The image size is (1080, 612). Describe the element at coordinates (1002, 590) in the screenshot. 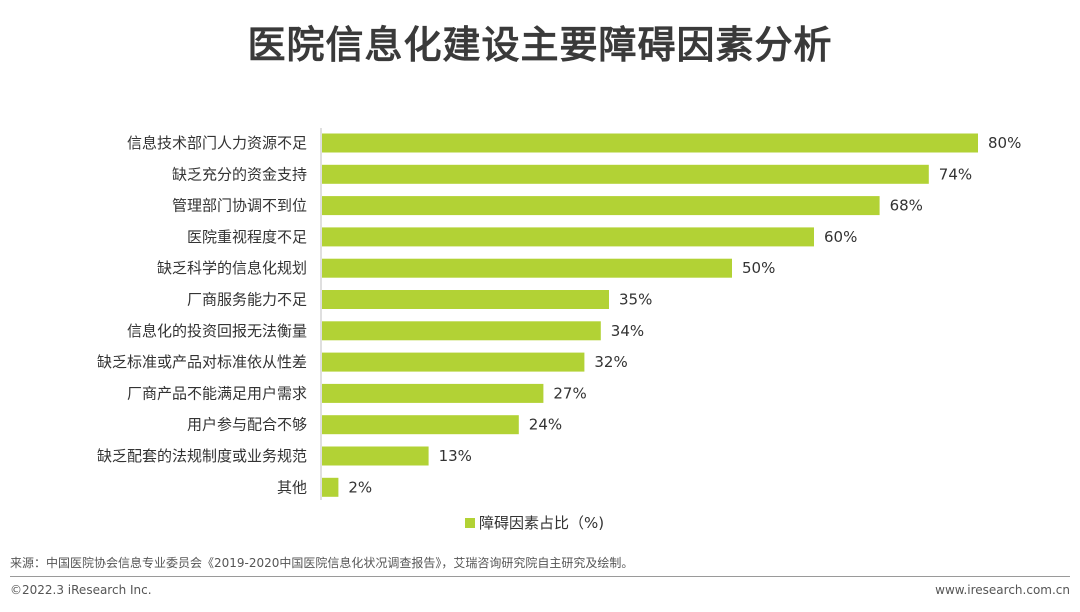

I see `website-link: www.iresearch.com.cn` at that location.